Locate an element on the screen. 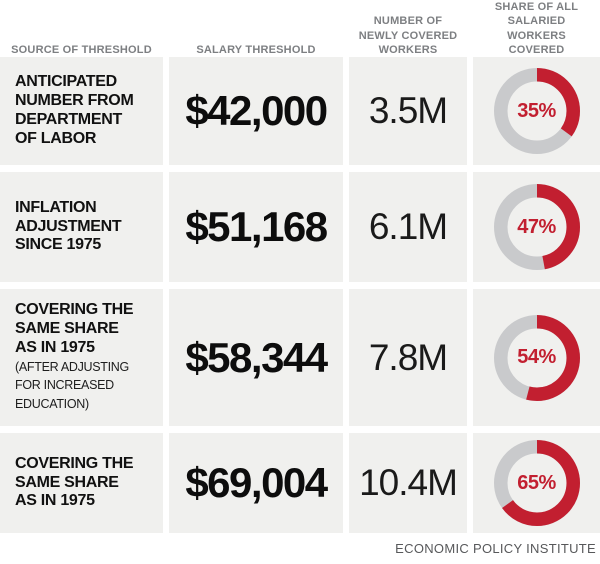  salary-value: $58,344 is located at coordinates (256, 357).